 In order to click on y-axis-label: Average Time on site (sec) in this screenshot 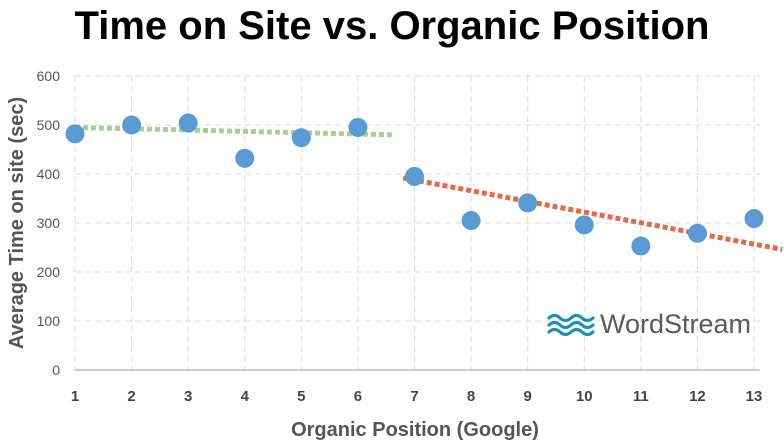, I will do `click(17, 223)`.